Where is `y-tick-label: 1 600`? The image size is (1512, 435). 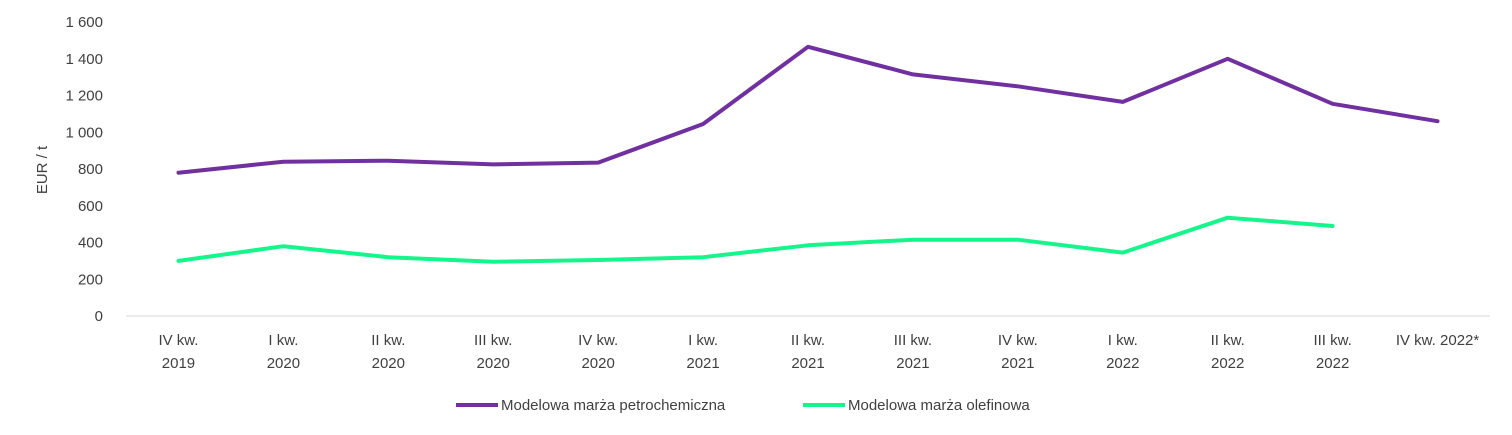
y-tick-label: 1 600 is located at coordinates (84, 22).